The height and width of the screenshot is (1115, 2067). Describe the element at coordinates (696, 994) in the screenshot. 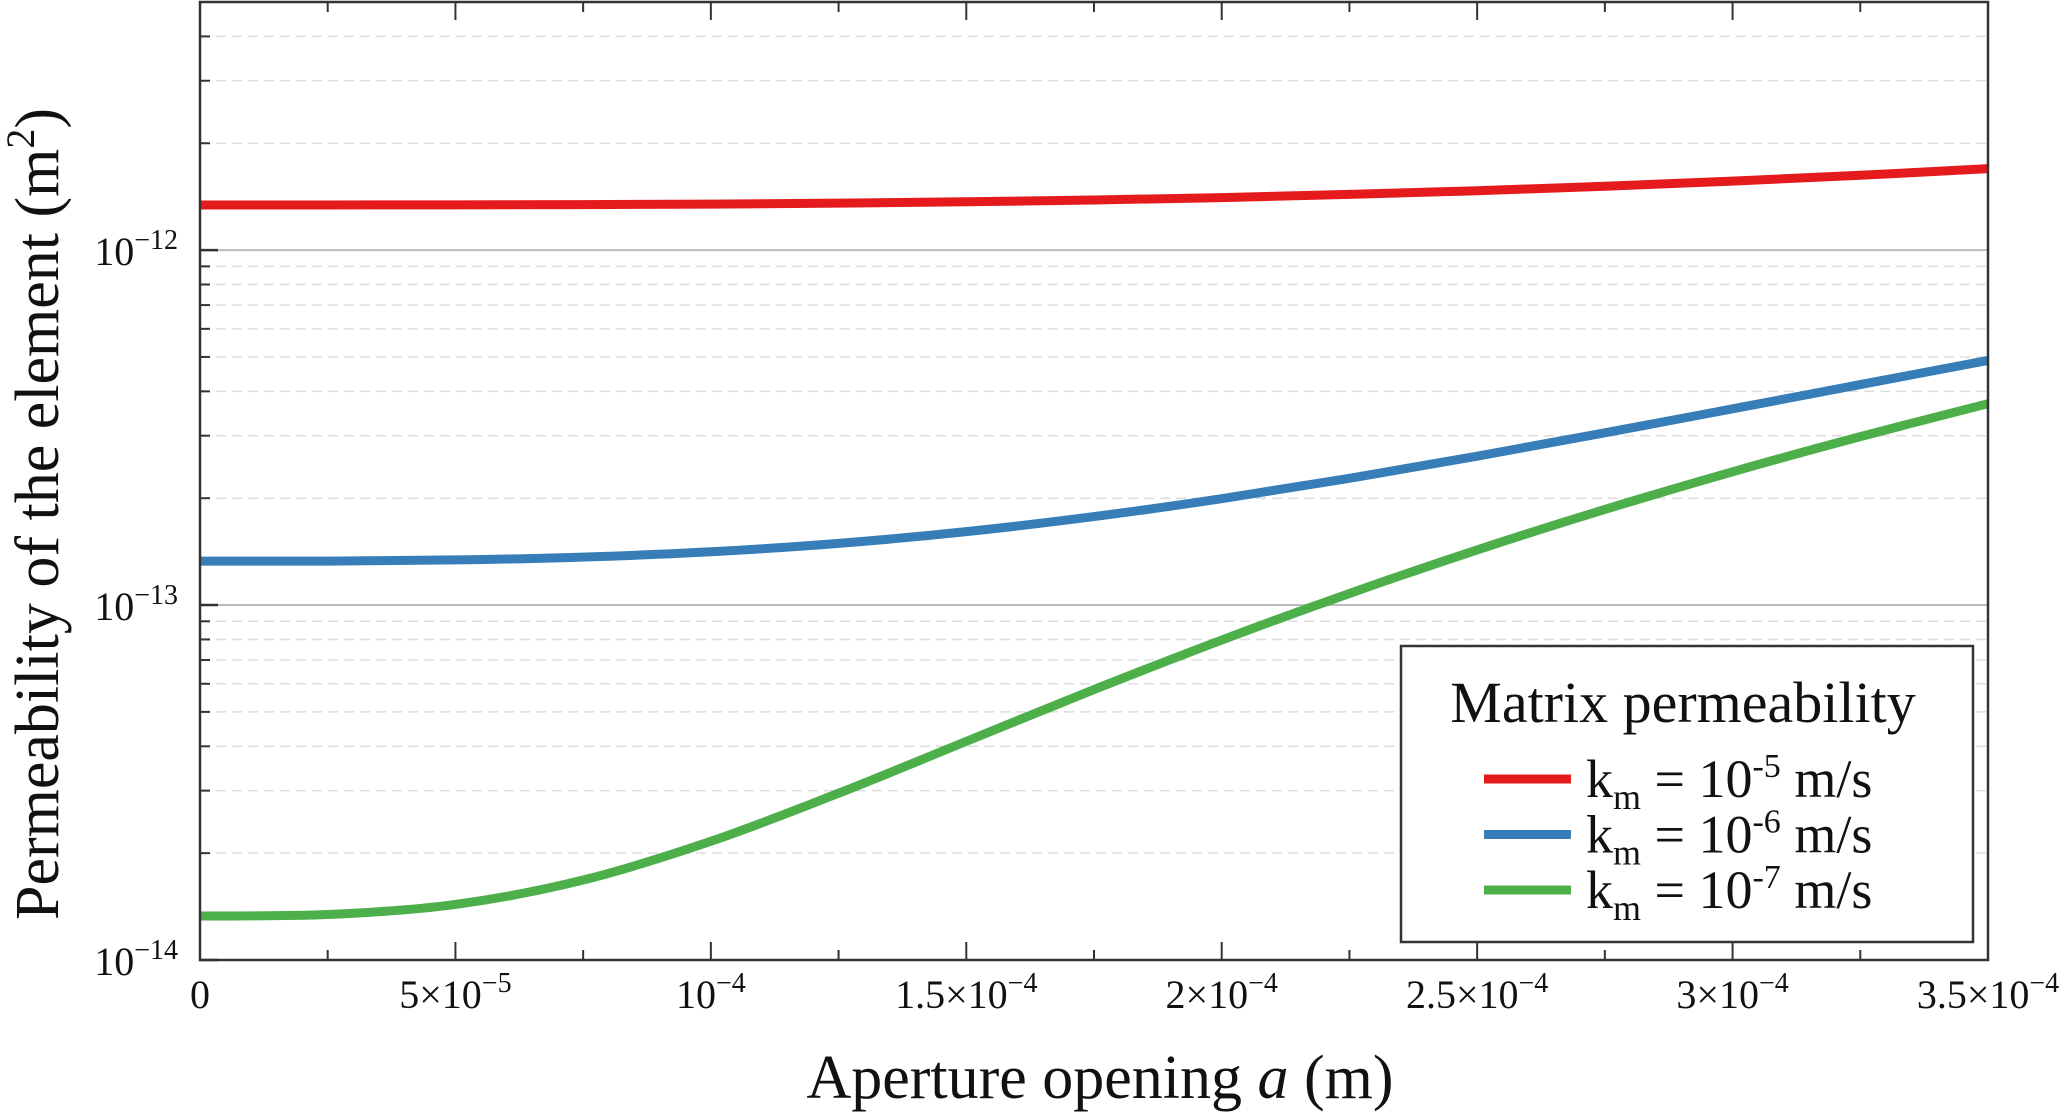

I see `x-tick-mantissa: 10` at that location.